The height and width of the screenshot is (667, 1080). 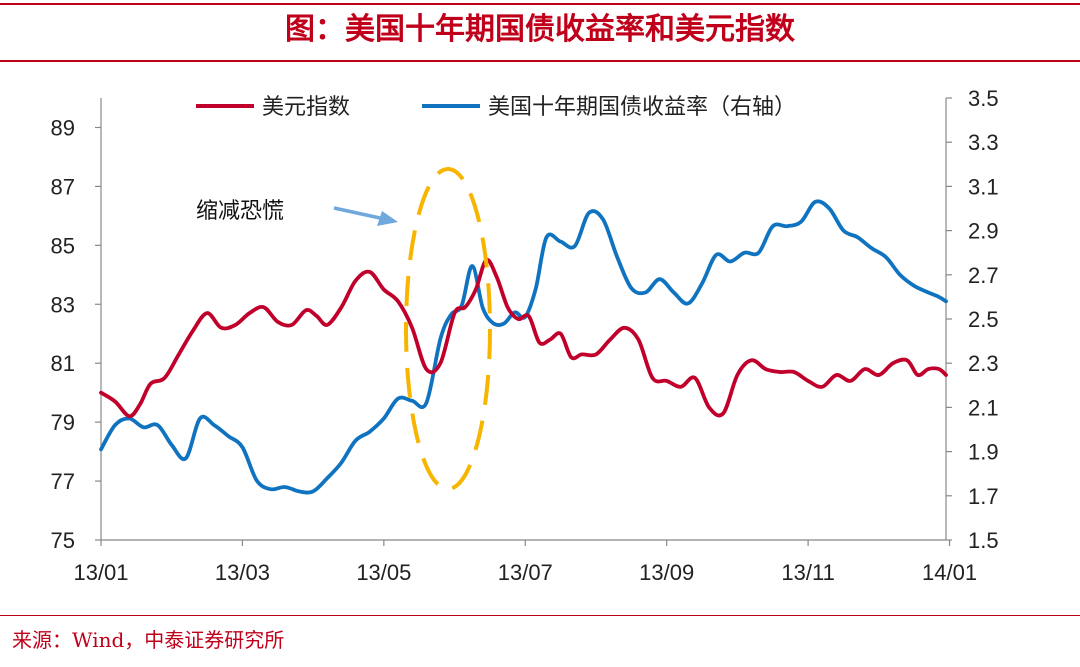 What do you see at coordinates (807, 572) in the screenshot?
I see `x-tick-label: 13/11` at bounding box center [807, 572].